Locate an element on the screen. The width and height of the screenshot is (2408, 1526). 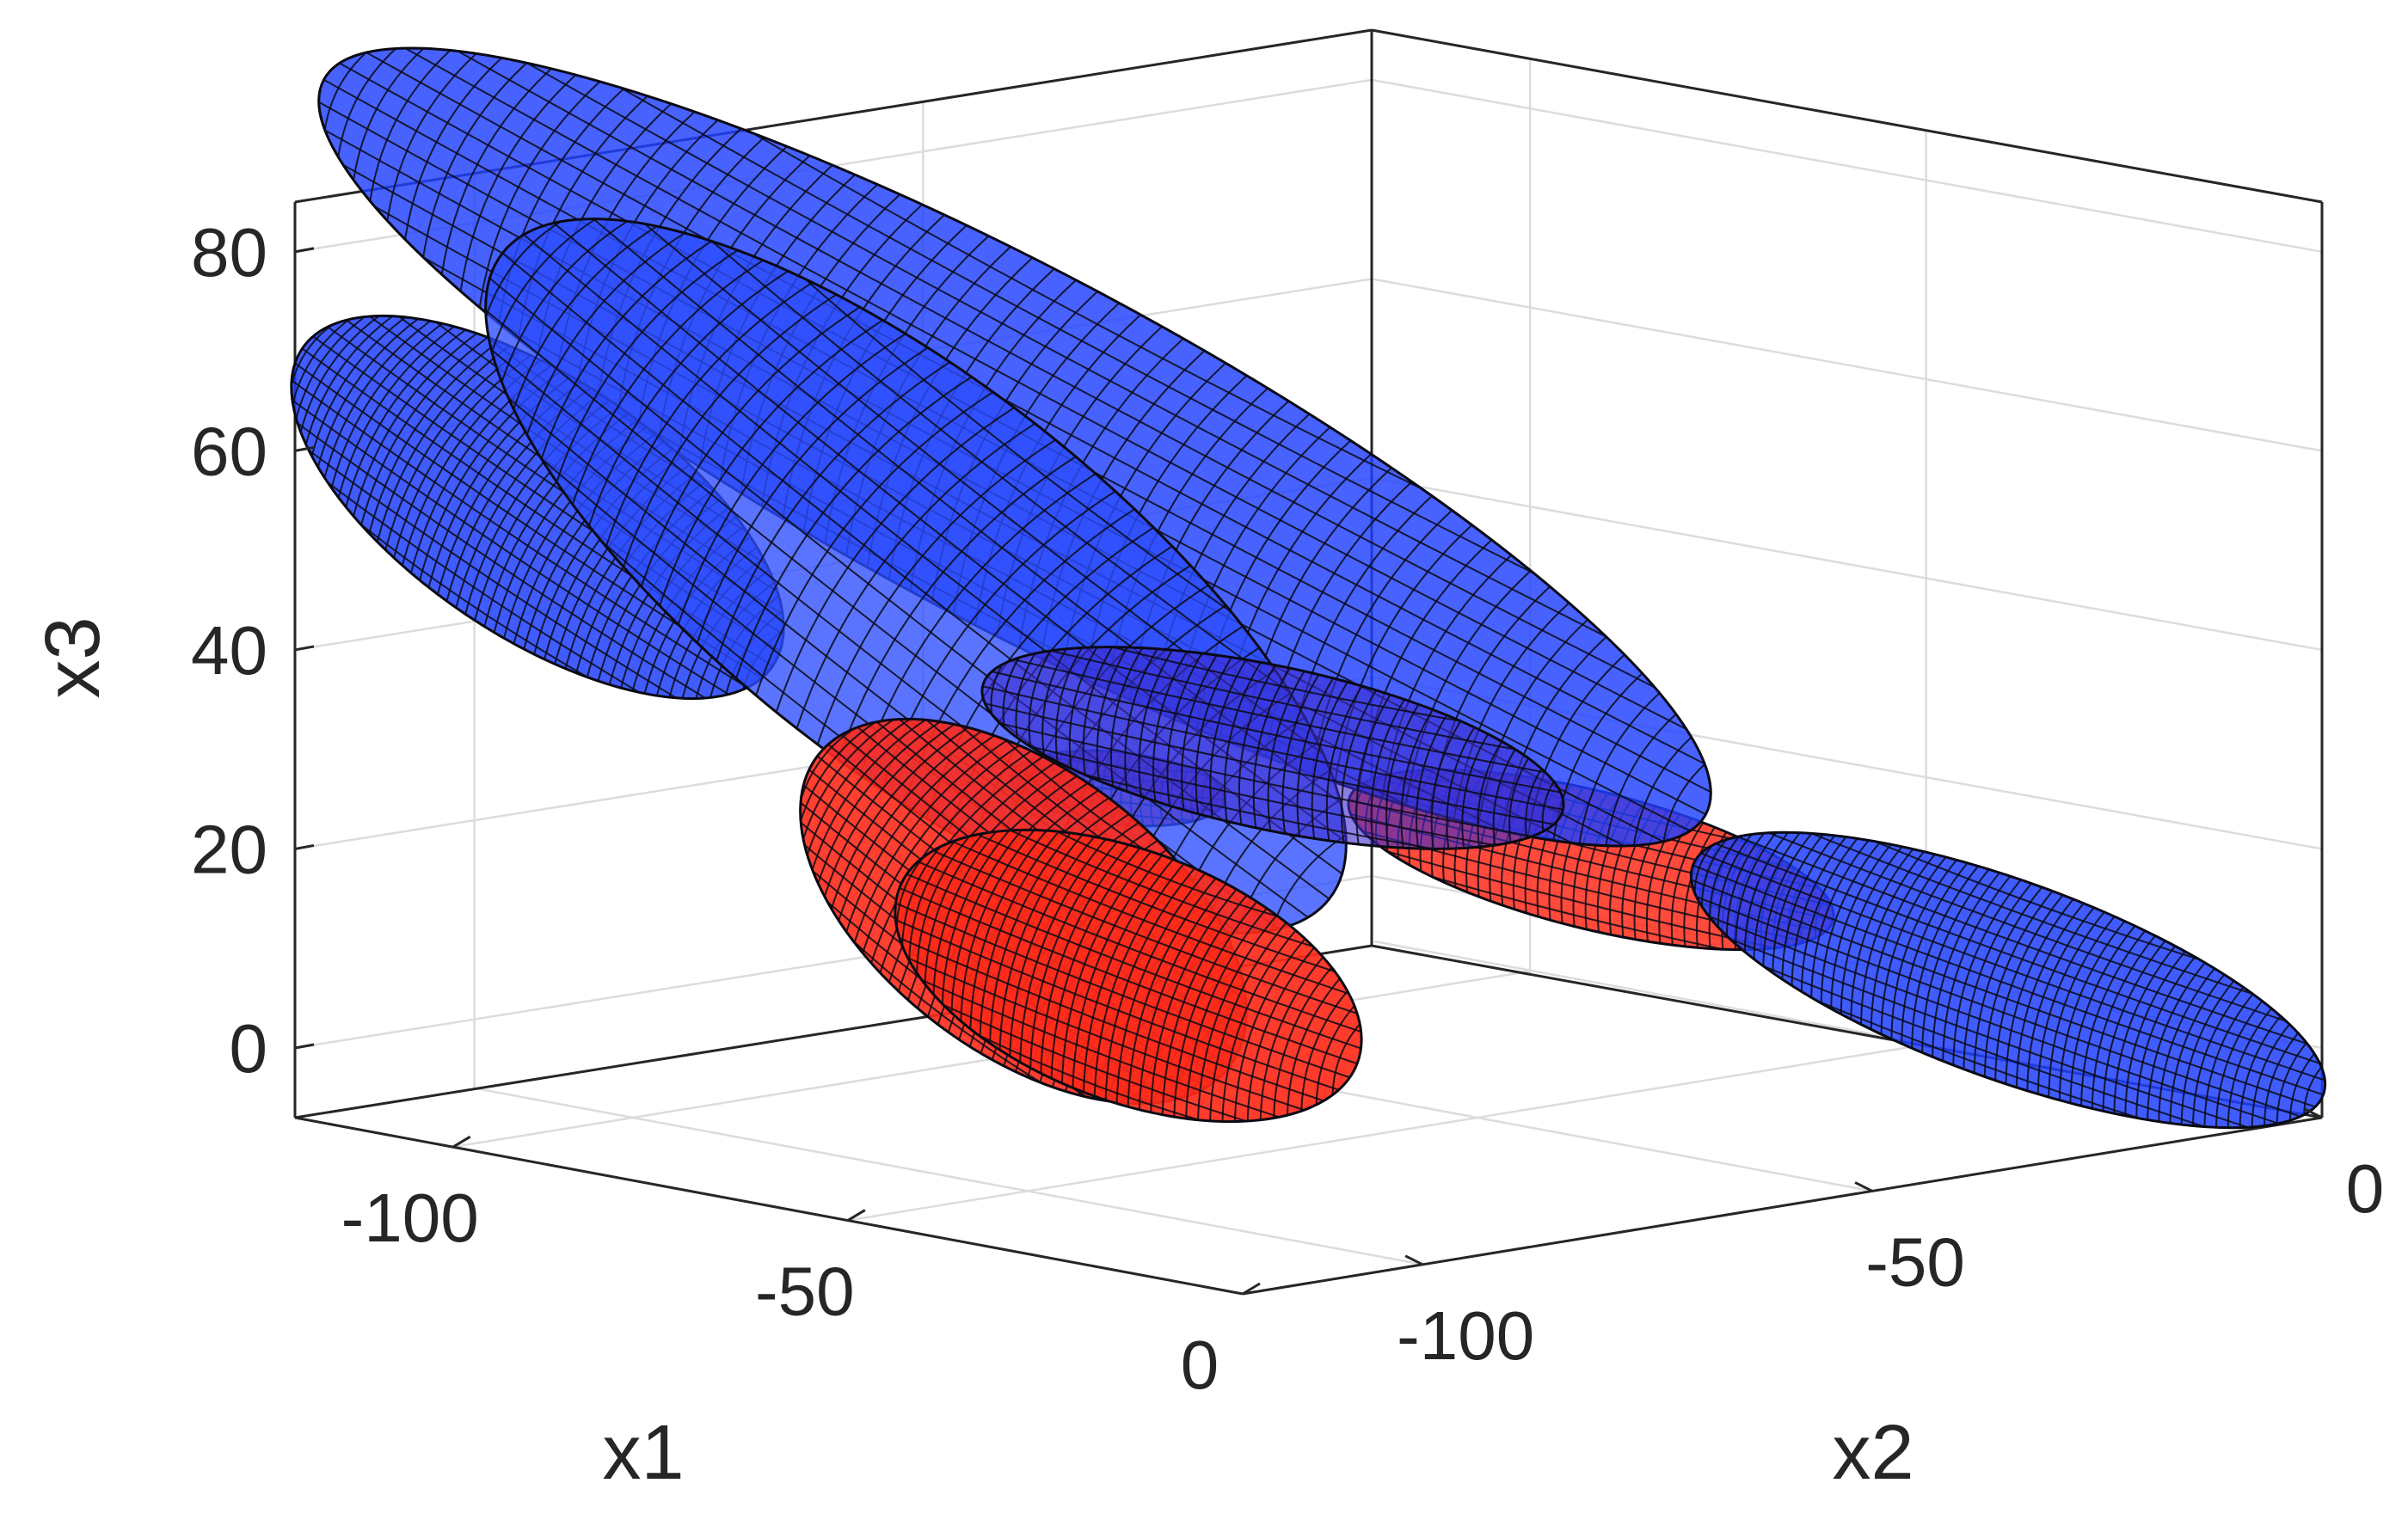
x2-tick-label: -50 is located at coordinates (1915, 1261).